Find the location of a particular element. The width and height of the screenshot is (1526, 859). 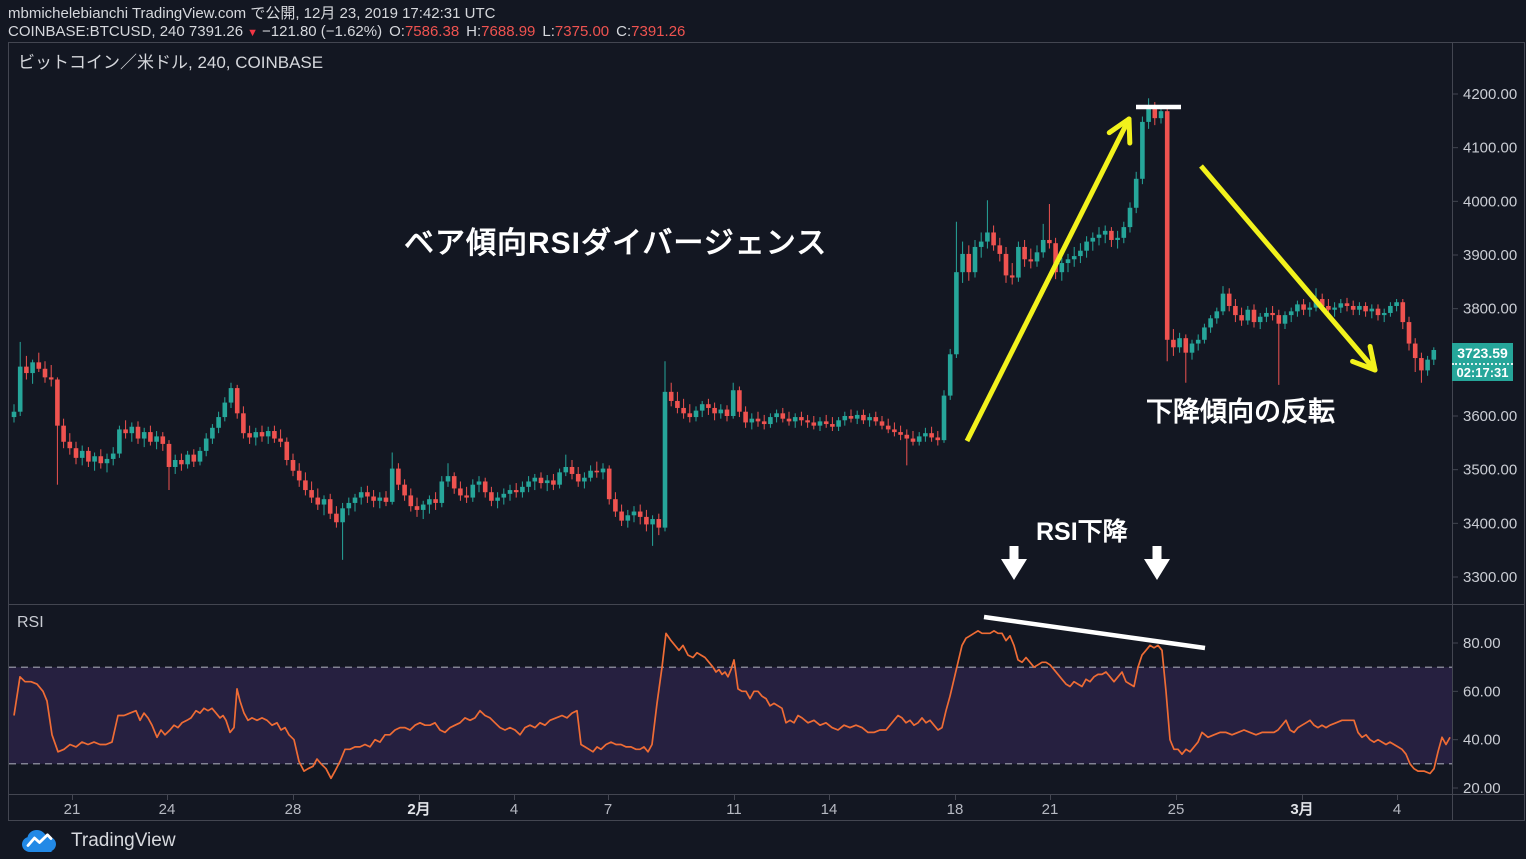

last-price-axis-label: 3723.59 02:17:31 is located at coordinates (1482, 362).